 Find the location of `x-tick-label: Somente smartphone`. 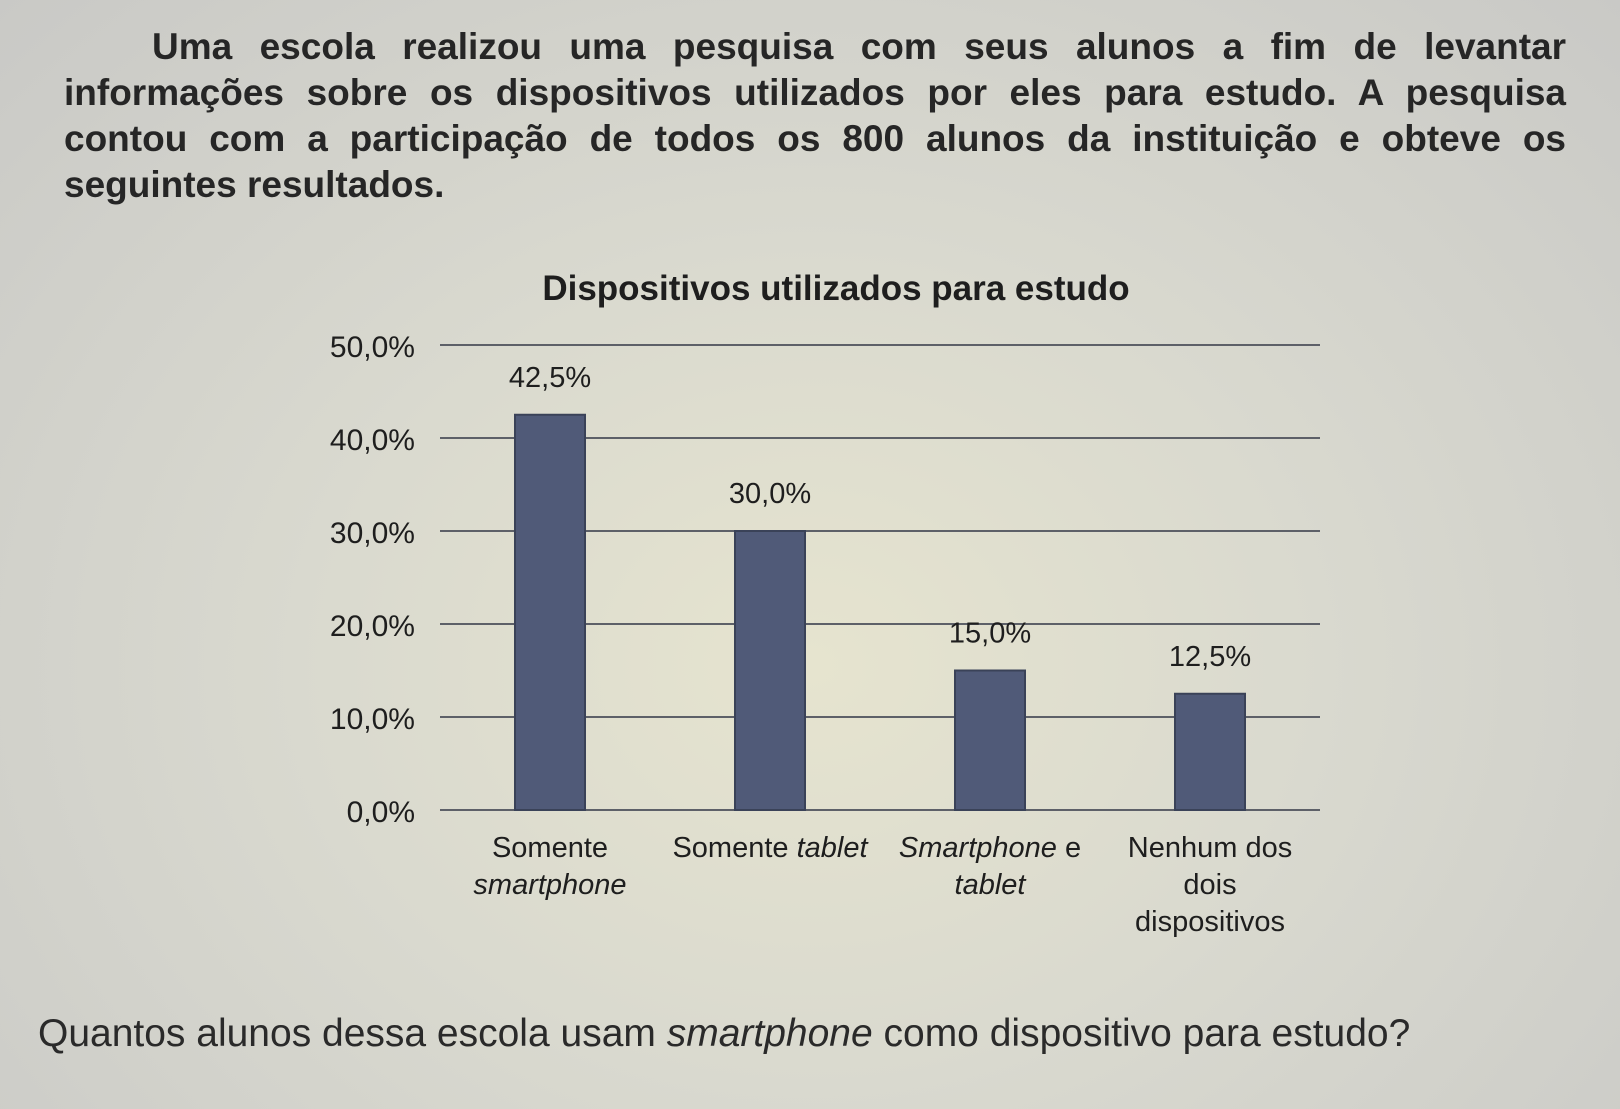

x-tick-label: Somente smartphone is located at coordinates (549, 866).